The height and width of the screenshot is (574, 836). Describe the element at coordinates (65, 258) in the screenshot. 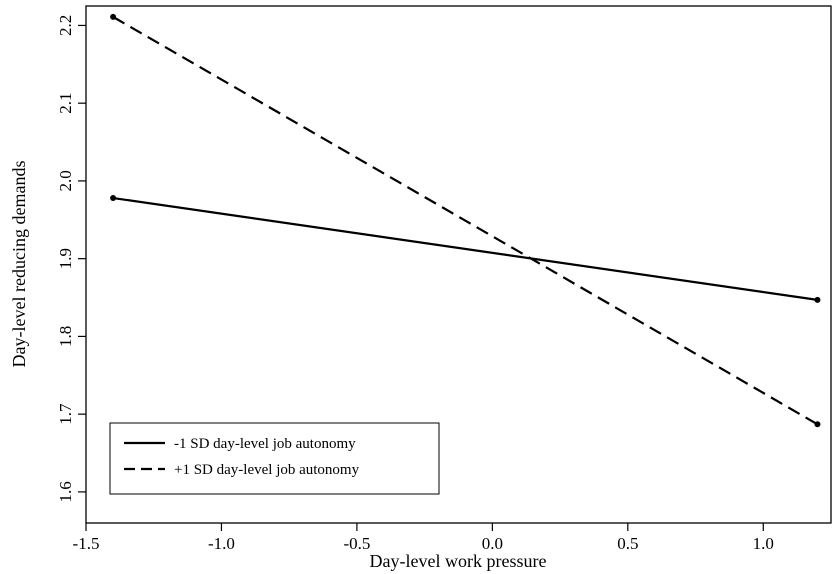

I see `y-tick-label: 1.9` at that location.